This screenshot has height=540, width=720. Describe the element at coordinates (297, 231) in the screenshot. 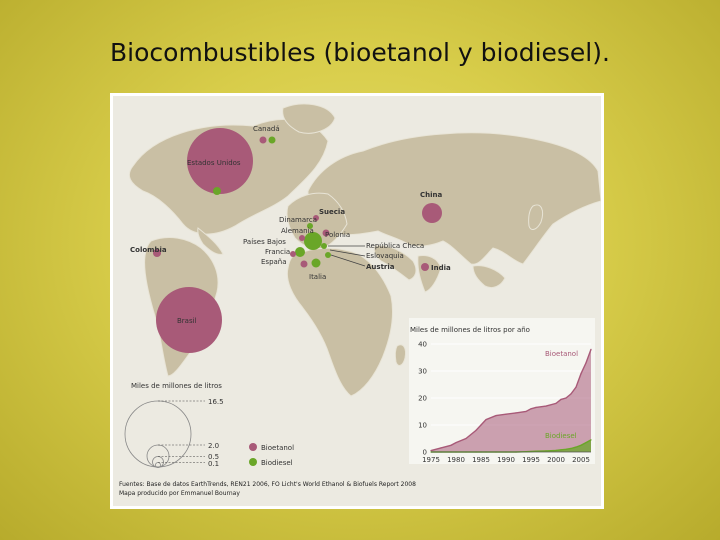

I see `label-alemania: Alemania` at that location.